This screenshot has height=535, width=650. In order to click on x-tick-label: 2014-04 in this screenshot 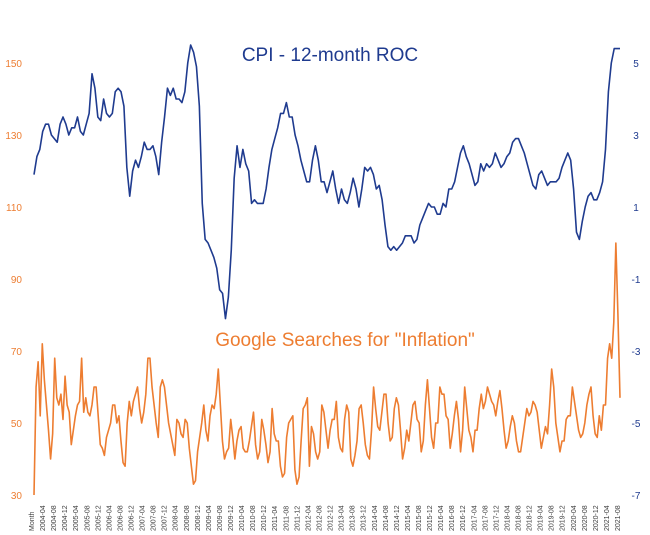, I will do `click(375, 518)`.